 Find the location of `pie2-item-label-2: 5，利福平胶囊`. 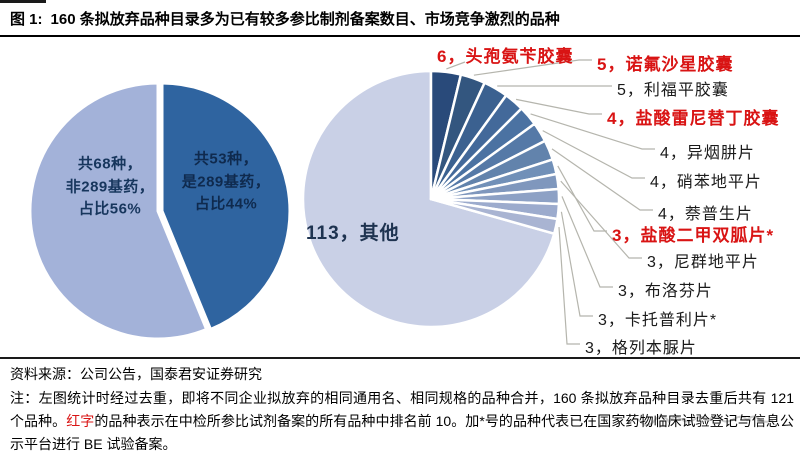

pie2-item-label-2: 5，利福平胶囊 is located at coordinates (673, 90).